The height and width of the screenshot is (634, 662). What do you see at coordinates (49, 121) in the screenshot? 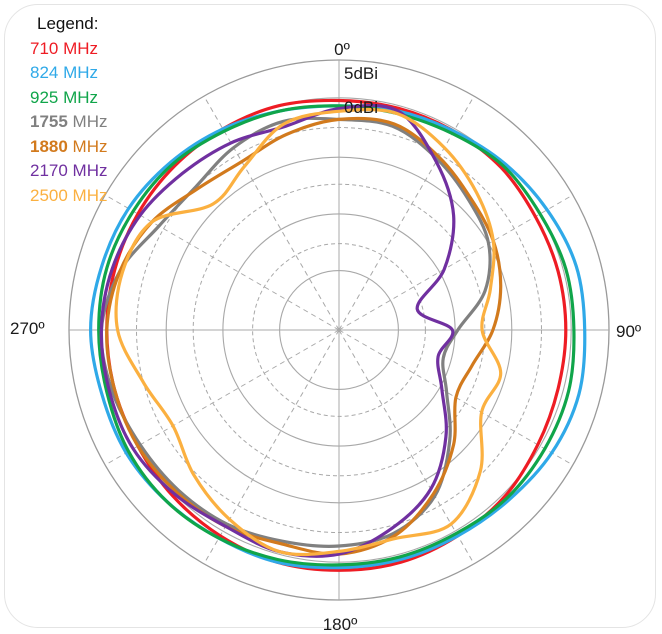
I see `legend-item-frequency: 1755` at bounding box center [49, 121].